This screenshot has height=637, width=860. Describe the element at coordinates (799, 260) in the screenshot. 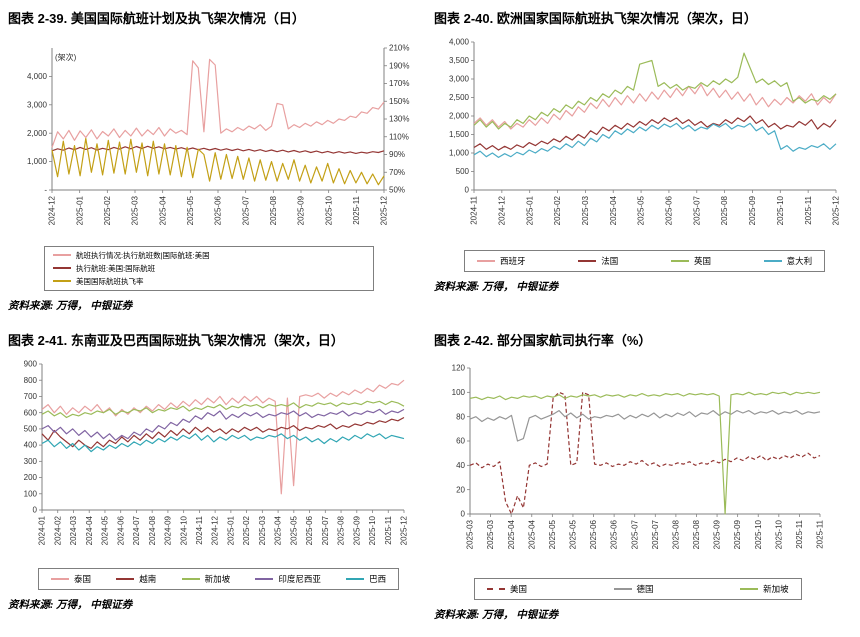

I see `legend-label: 意大利` at that location.